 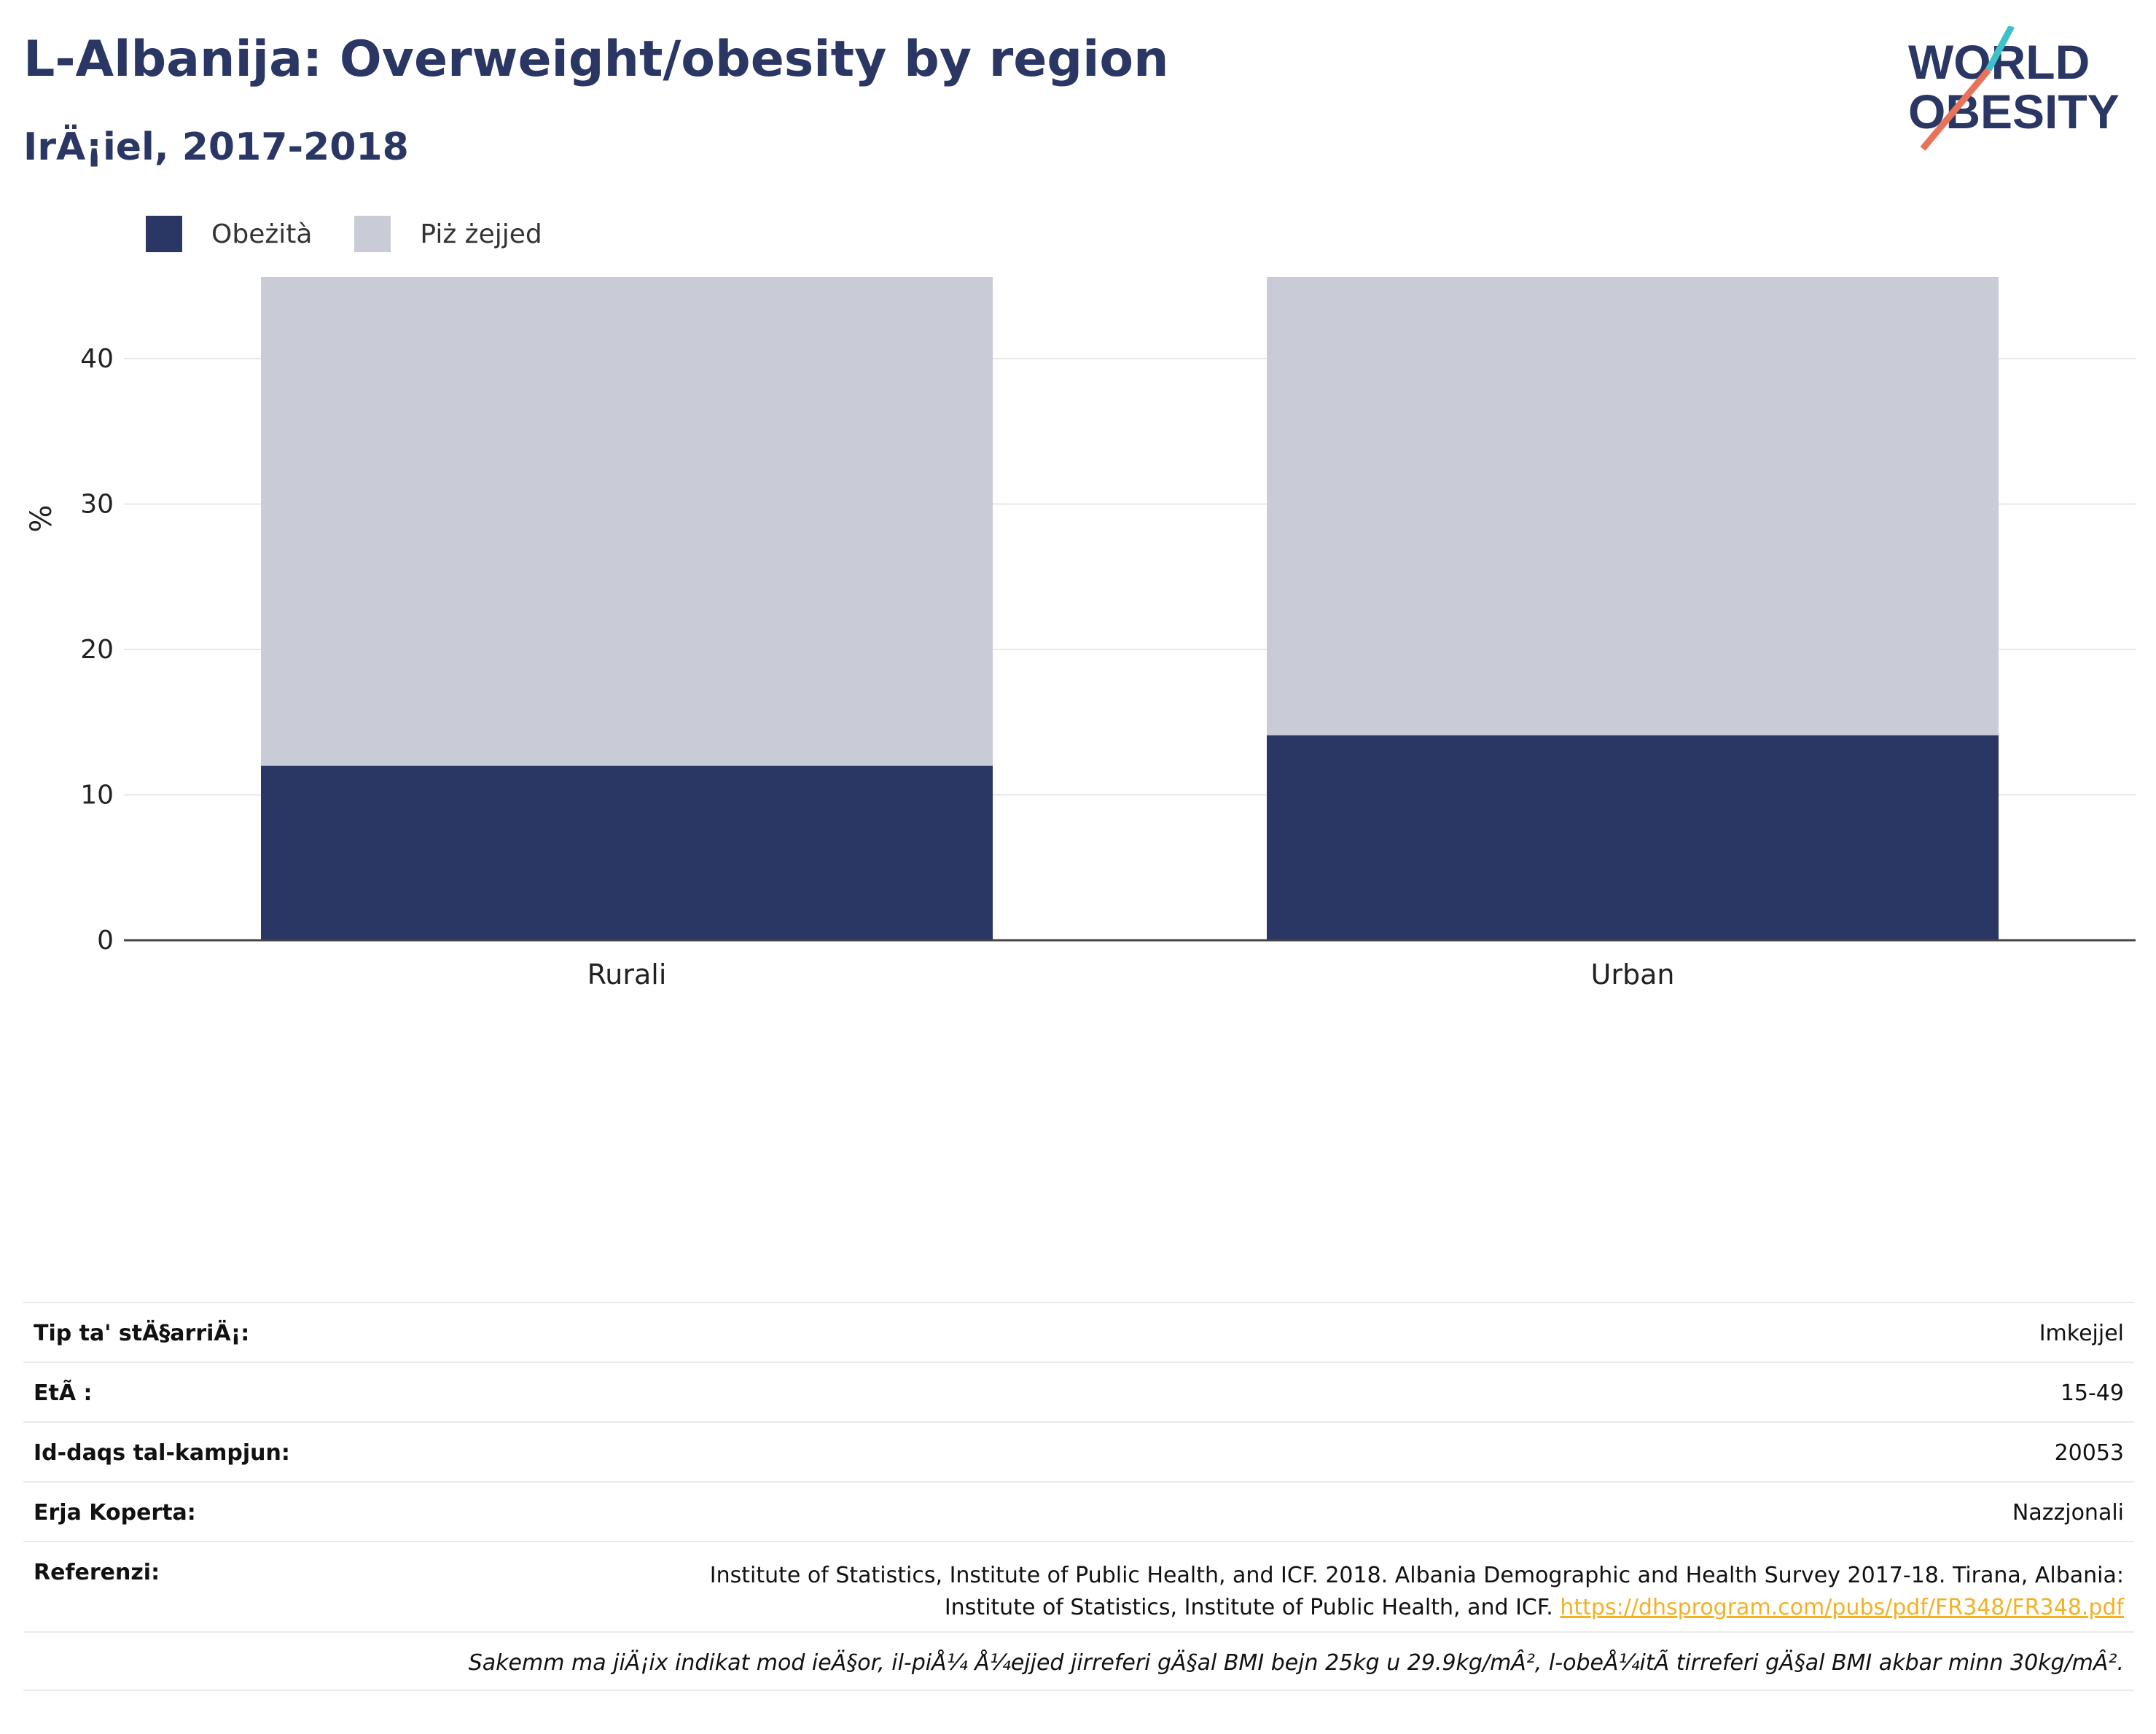 I want to click on legend-item-obesity: Obeżità, so click(x=229, y=234).